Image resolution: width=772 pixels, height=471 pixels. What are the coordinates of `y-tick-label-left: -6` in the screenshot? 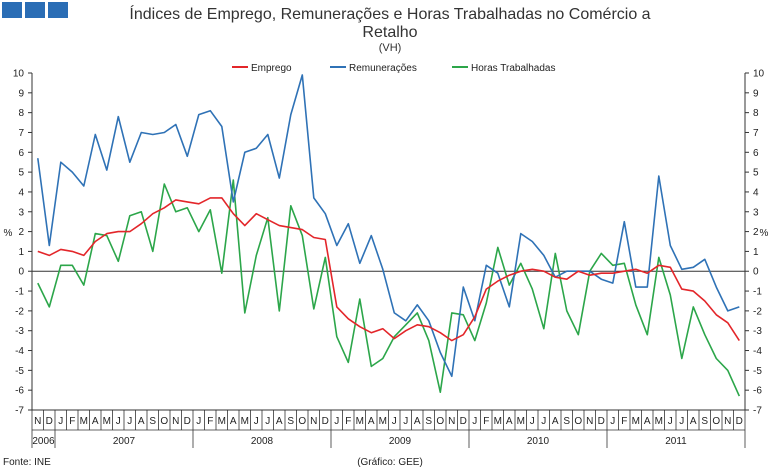 It's located at (19, 391).